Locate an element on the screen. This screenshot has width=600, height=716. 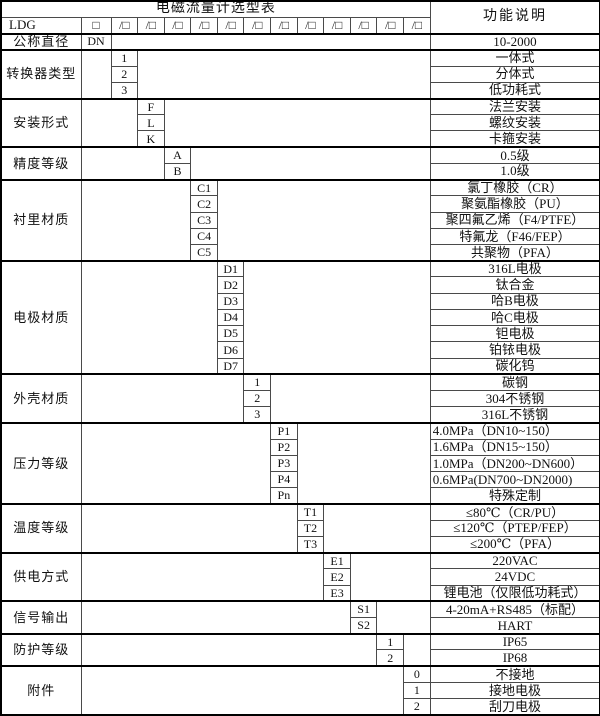
code-cell: C5 is located at coordinates (204, 252).